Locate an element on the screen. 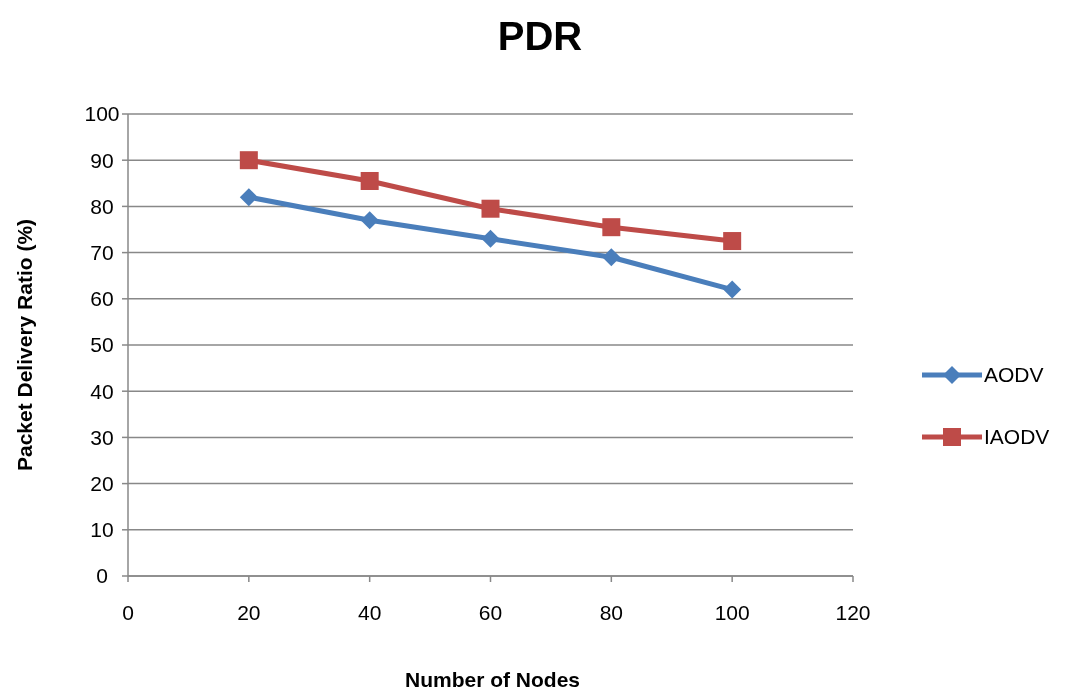  legend-label: IAODV is located at coordinates (1017, 437).